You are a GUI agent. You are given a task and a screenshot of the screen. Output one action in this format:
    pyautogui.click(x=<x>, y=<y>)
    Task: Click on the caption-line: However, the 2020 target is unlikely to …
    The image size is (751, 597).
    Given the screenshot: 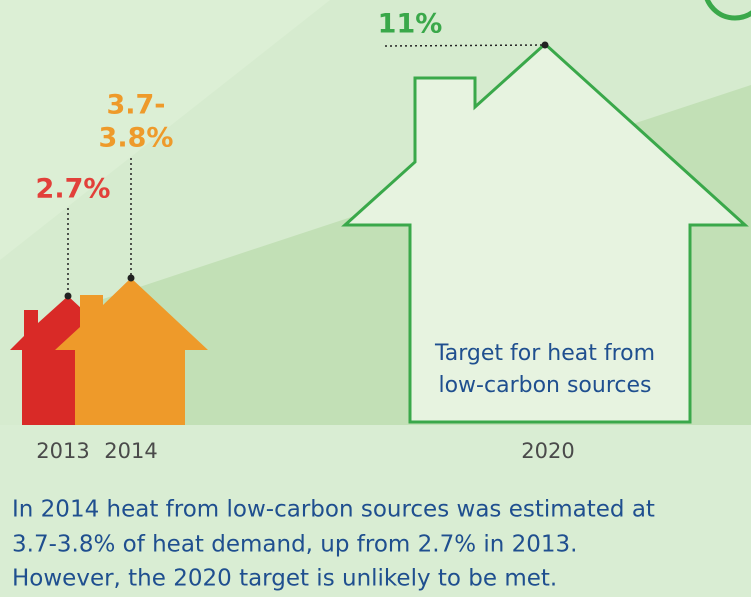 What is the action you would take?
    pyautogui.click(x=284, y=579)
    